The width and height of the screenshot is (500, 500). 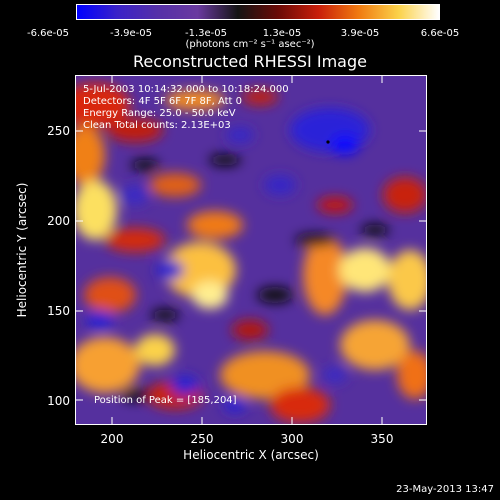 I want to click on generation-timestamp: 23-May-2013 13:47, so click(x=445, y=489).